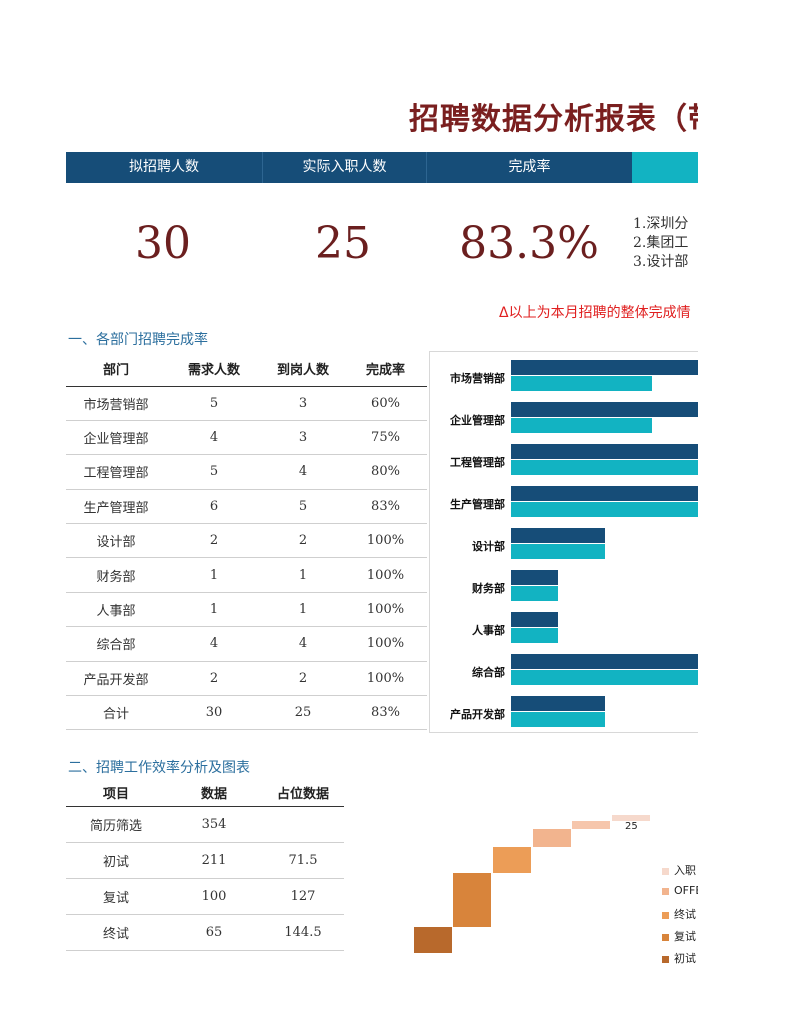 The width and height of the screenshot is (800, 1036). Describe the element at coordinates (631, 826) in the screenshot. I see `waterfall-data-label: 25` at that location.